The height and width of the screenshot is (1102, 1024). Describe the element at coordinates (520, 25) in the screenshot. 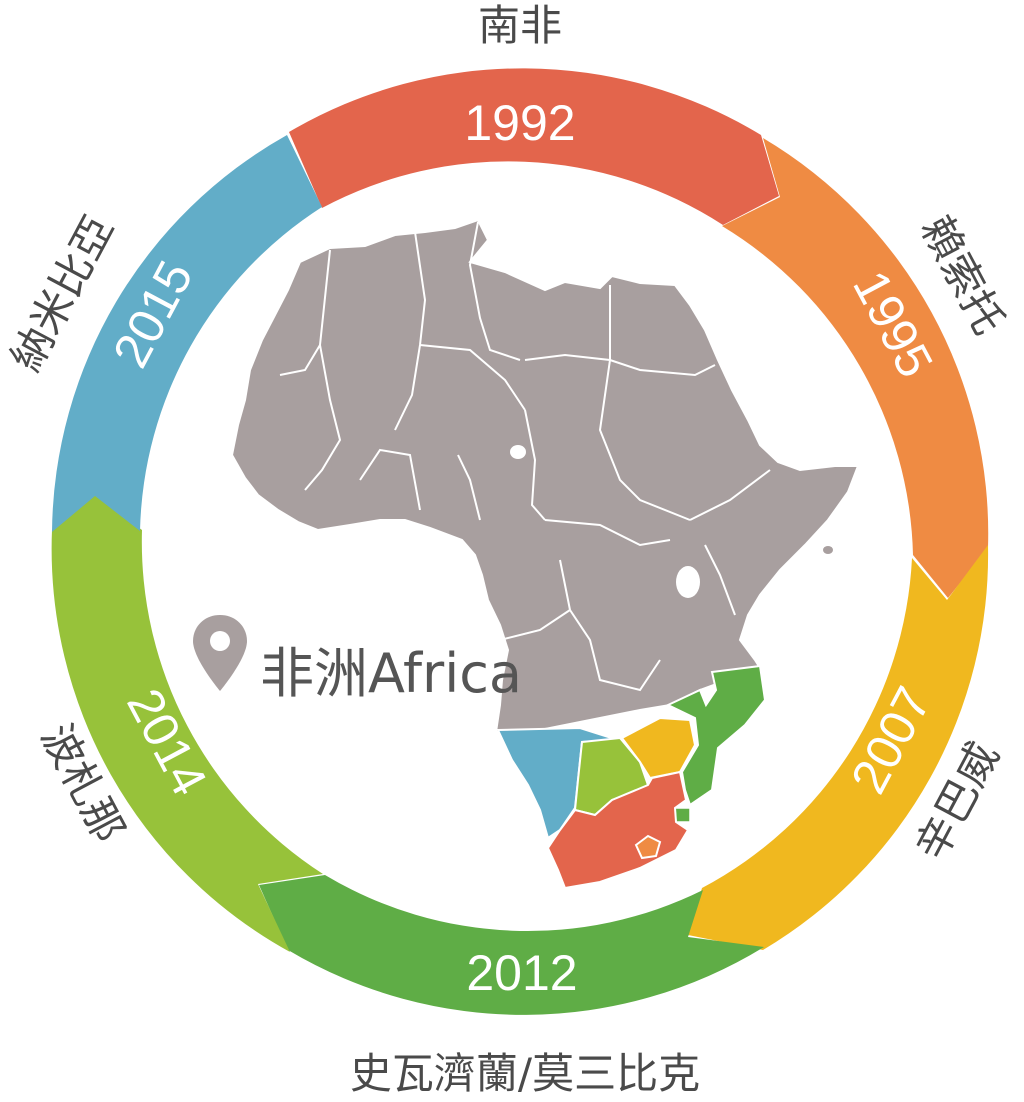

I see `country-label-1992: 南非` at that location.